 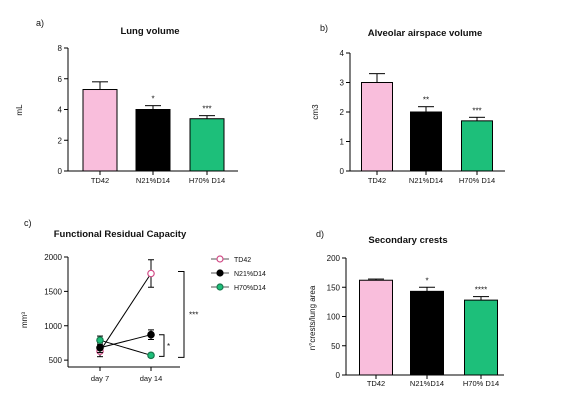 What do you see at coordinates (53, 257) in the screenshot?
I see `y-tick-label-c: 2000` at bounding box center [53, 257].